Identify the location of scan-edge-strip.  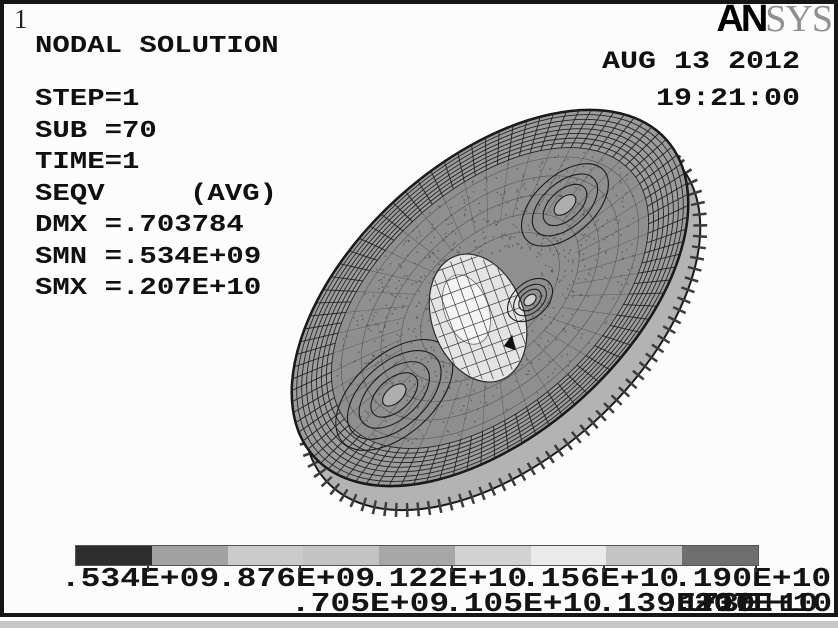
(419, 624).